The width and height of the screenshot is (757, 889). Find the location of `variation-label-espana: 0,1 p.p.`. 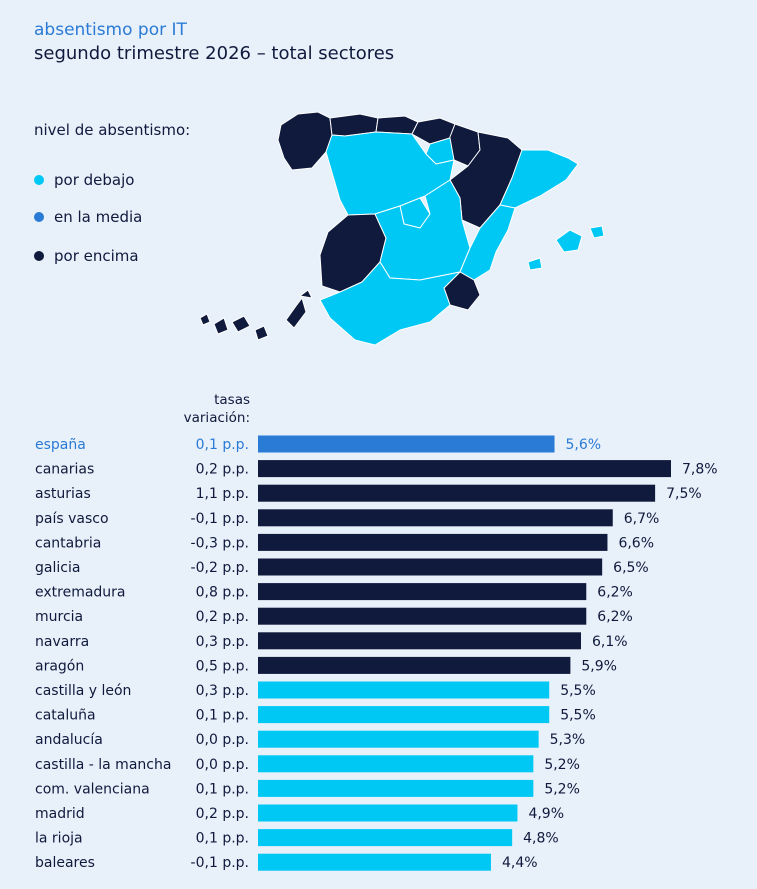

variation-label-espana: 0,1 p.p. is located at coordinates (222, 445).